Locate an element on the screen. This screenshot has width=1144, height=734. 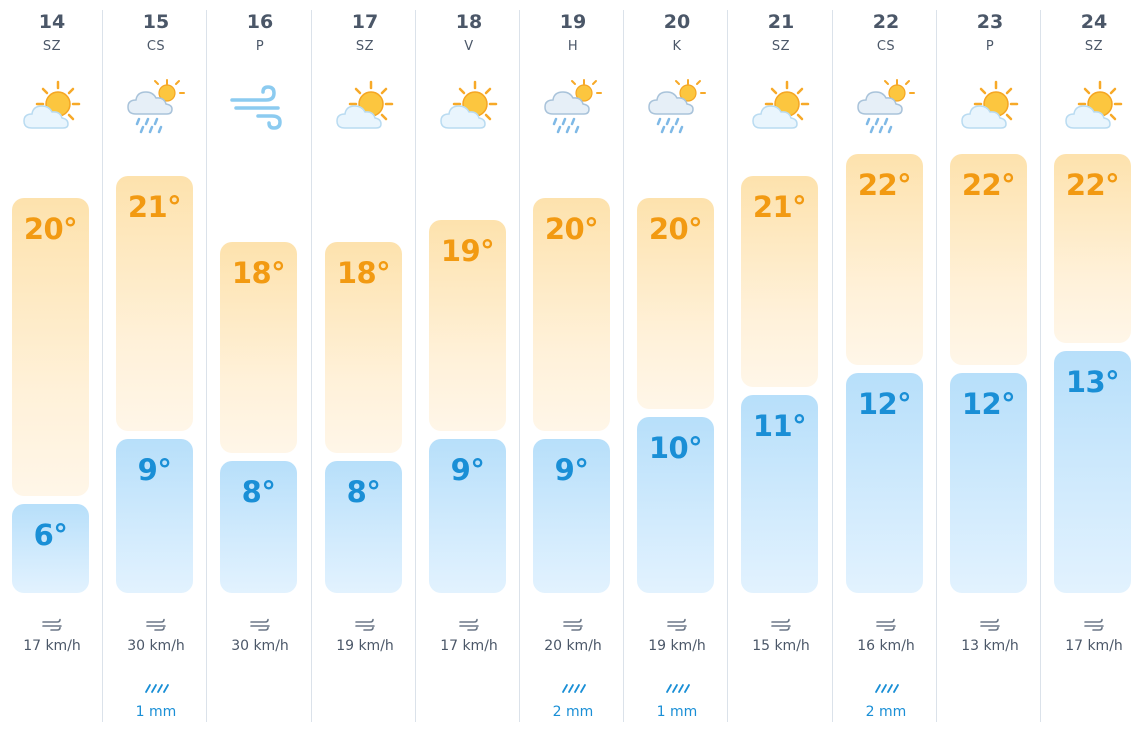
low-temp-bar: 11° is located at coordinates (779, 493).